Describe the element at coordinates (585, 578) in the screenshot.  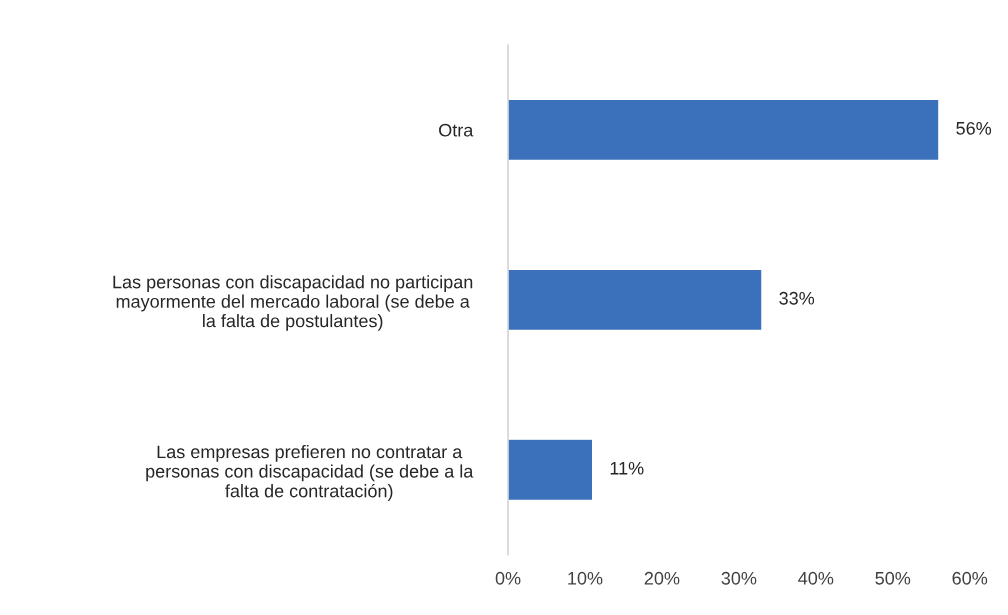
I see `x-tick-label: 10%` at that location.